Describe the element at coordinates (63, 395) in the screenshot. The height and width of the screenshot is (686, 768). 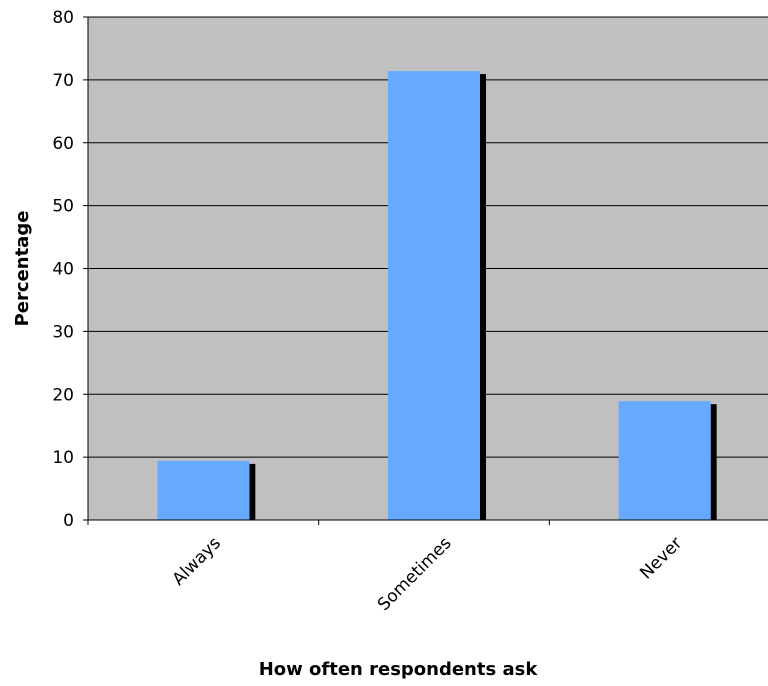
I see `y-tick-label: 20` at that location.